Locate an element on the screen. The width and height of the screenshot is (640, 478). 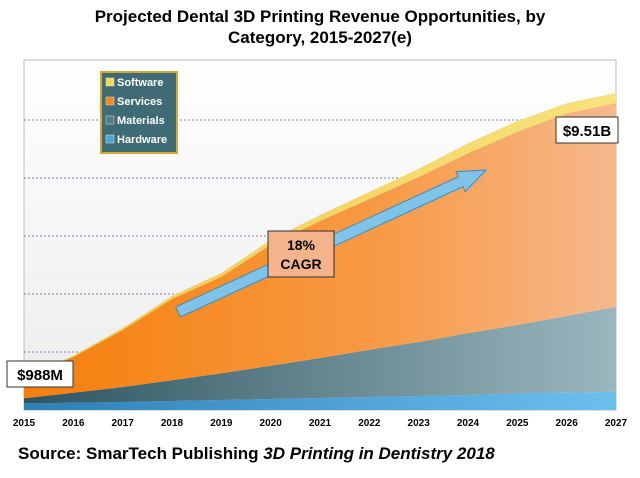
source-publication: 3D Printing in Dentistry 2018 is located at coordinates (379, 453).